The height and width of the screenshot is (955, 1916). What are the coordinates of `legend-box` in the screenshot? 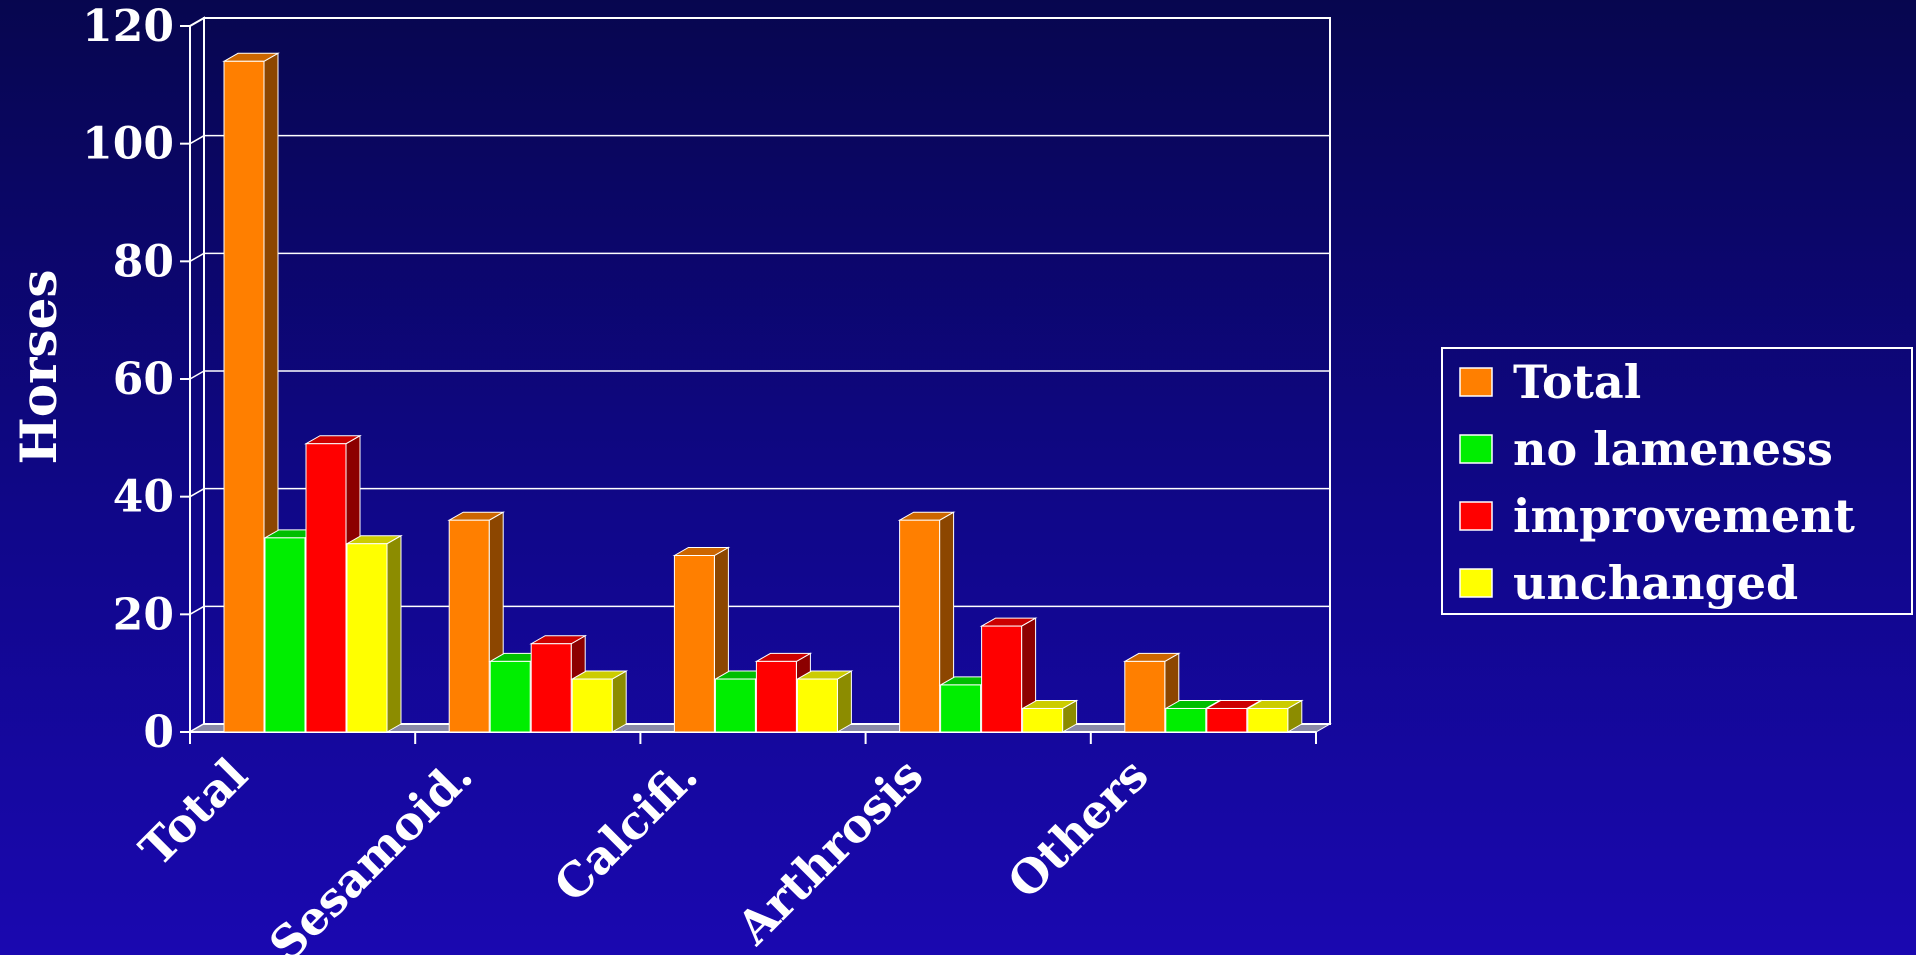 It's located at (1677, 481).